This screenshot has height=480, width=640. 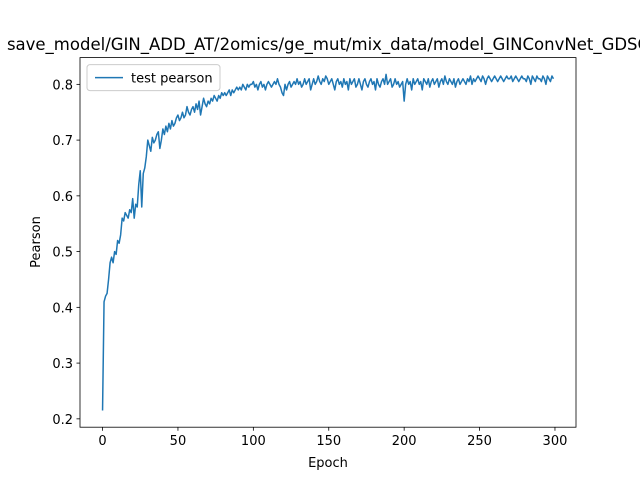 I want to click on legend: test pearson, so click(x=153, y=78).